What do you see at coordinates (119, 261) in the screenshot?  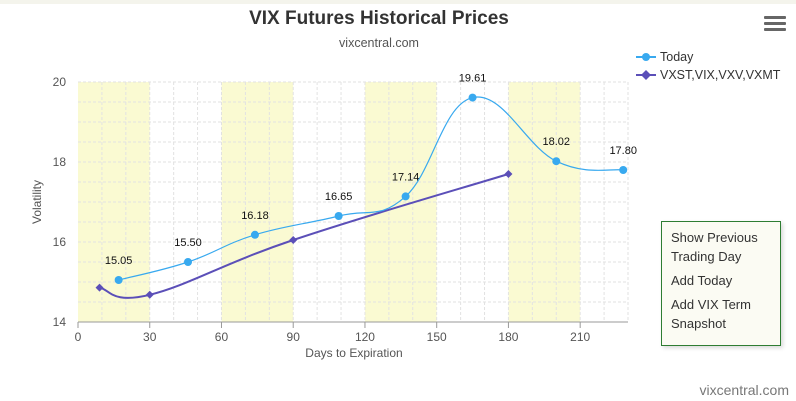 I see `data-label-today: 15.05` at bounding box center [119, 261].